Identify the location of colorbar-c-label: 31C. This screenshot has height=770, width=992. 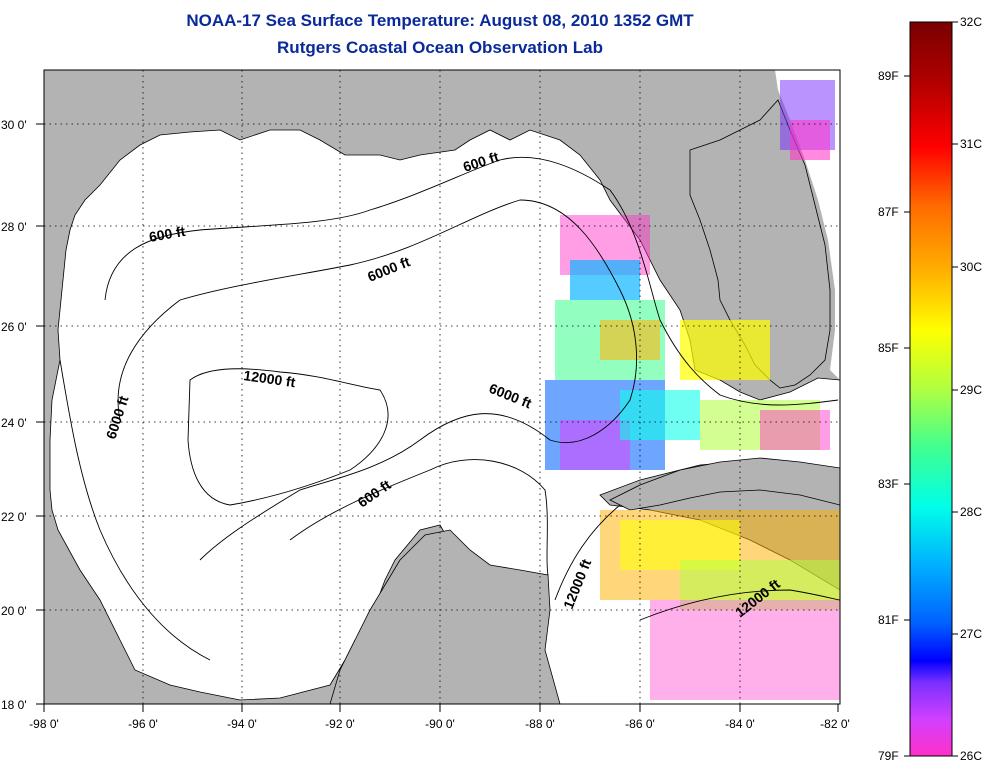
(971, 144).